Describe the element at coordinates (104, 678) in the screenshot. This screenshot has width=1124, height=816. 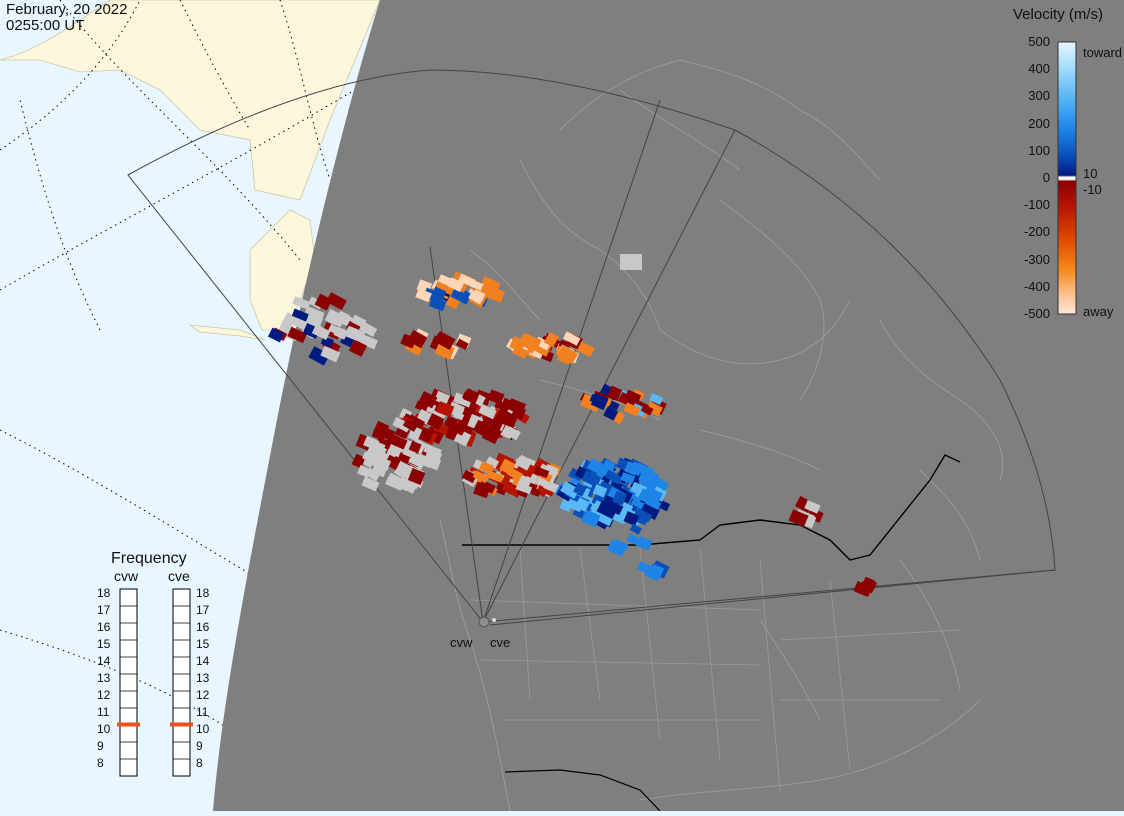
I see `frequency-scale-label: 13` at that location.